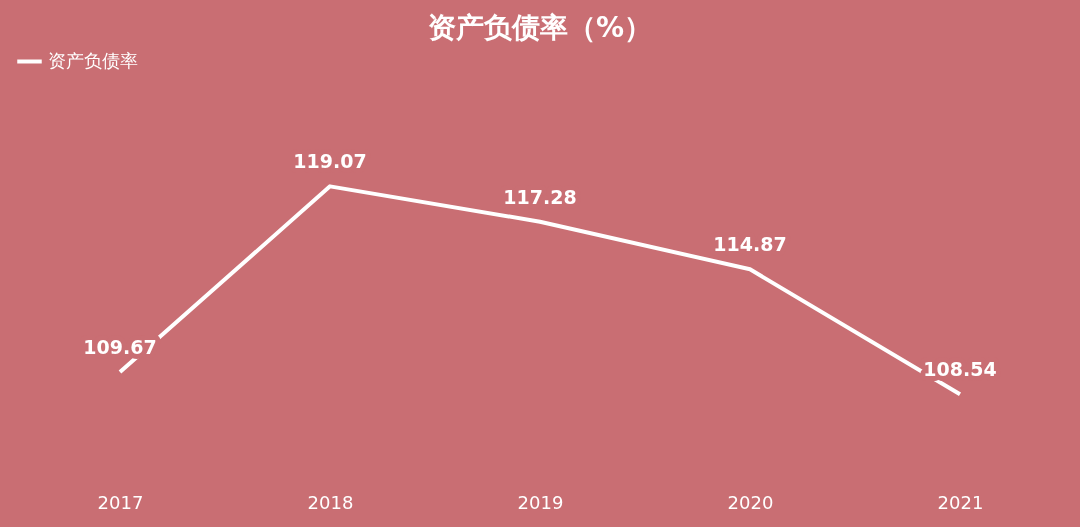 This screenshot has width=1080, height=527. What do you see at coordinates (330, 502) in the screenshot?
I see `x-tick-label: 2018` at bounding box center [330, 502].